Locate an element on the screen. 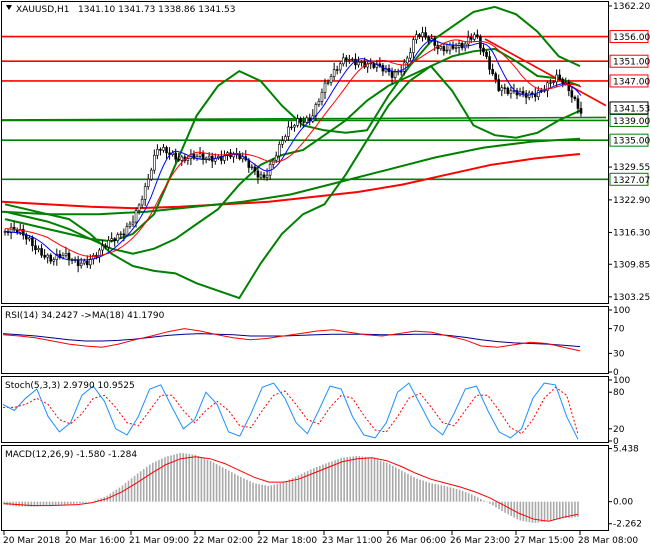 This screenshot has height=550, width=650. time-tick-label: 23 Mar 11:00 is located at coordinates (352, 541).